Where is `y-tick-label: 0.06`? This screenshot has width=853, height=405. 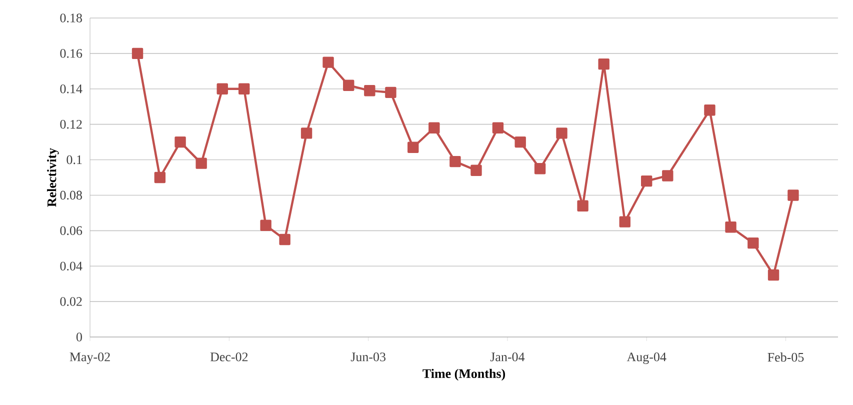
y-tick-label: 0.06 is located at coordinates (71, 231).